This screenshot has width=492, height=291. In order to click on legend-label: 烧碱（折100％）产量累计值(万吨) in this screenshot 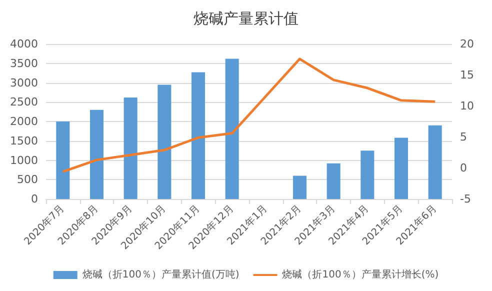, I will do `click(161, 274)`.